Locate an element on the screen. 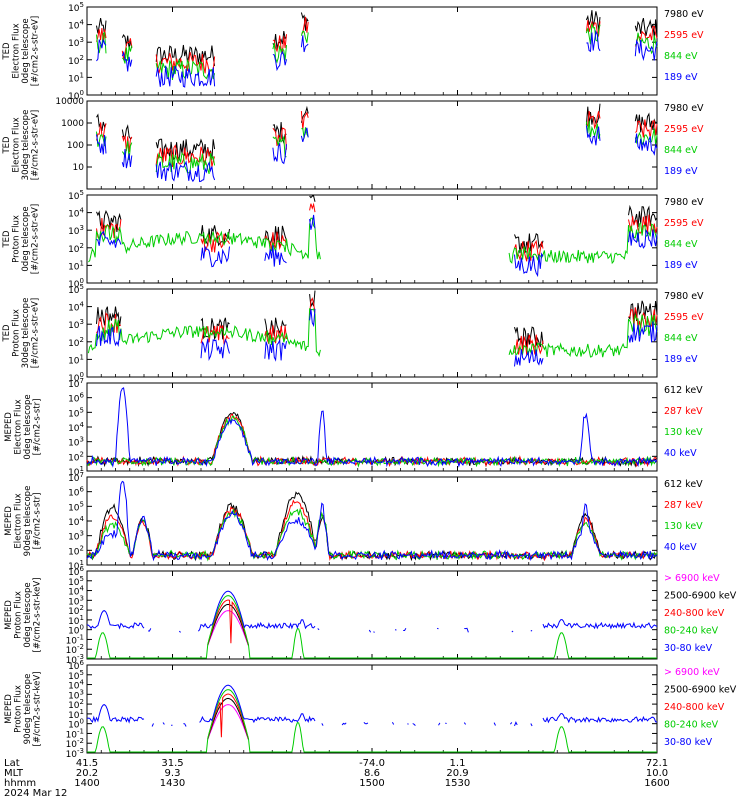 The width and height of the screenshot is (750, 800). mlt-value: 20.2 is located at coordinates (87, 773).